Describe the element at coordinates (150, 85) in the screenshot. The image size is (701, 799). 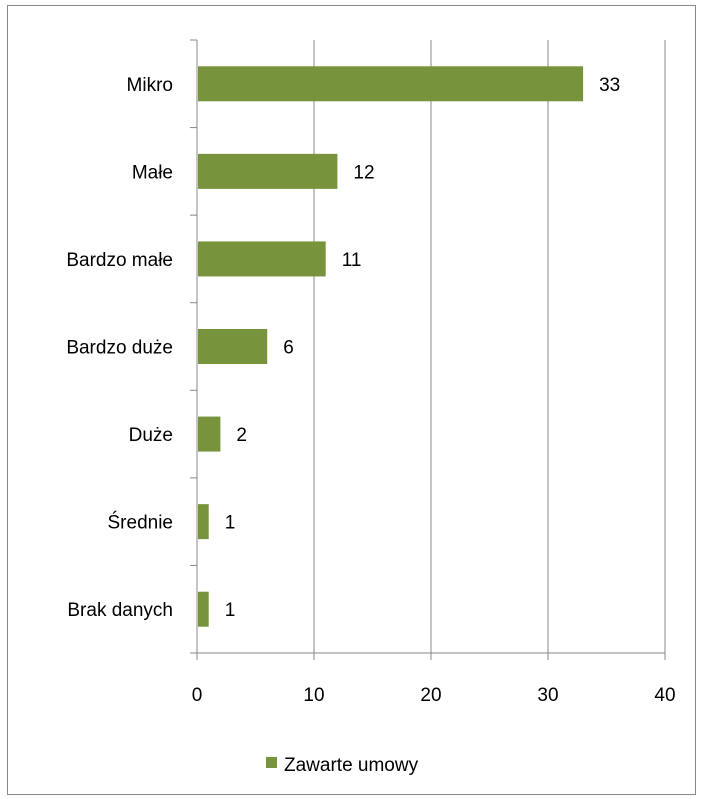
I see `category-label: Mikro` at that location.